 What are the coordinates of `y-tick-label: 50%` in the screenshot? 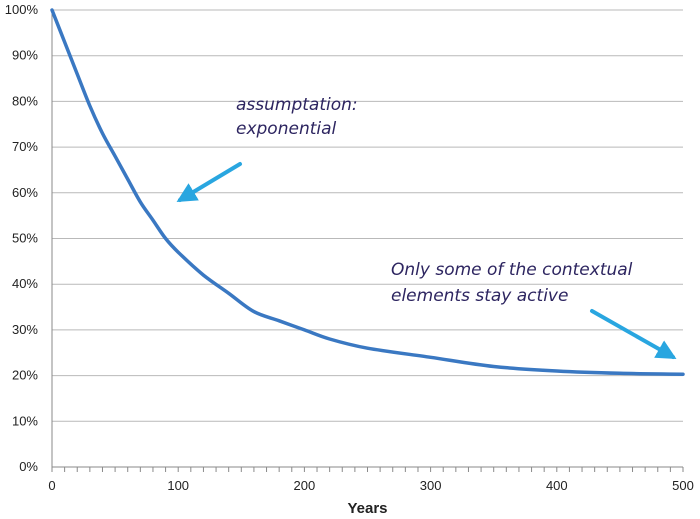 It's located at (25, 238).